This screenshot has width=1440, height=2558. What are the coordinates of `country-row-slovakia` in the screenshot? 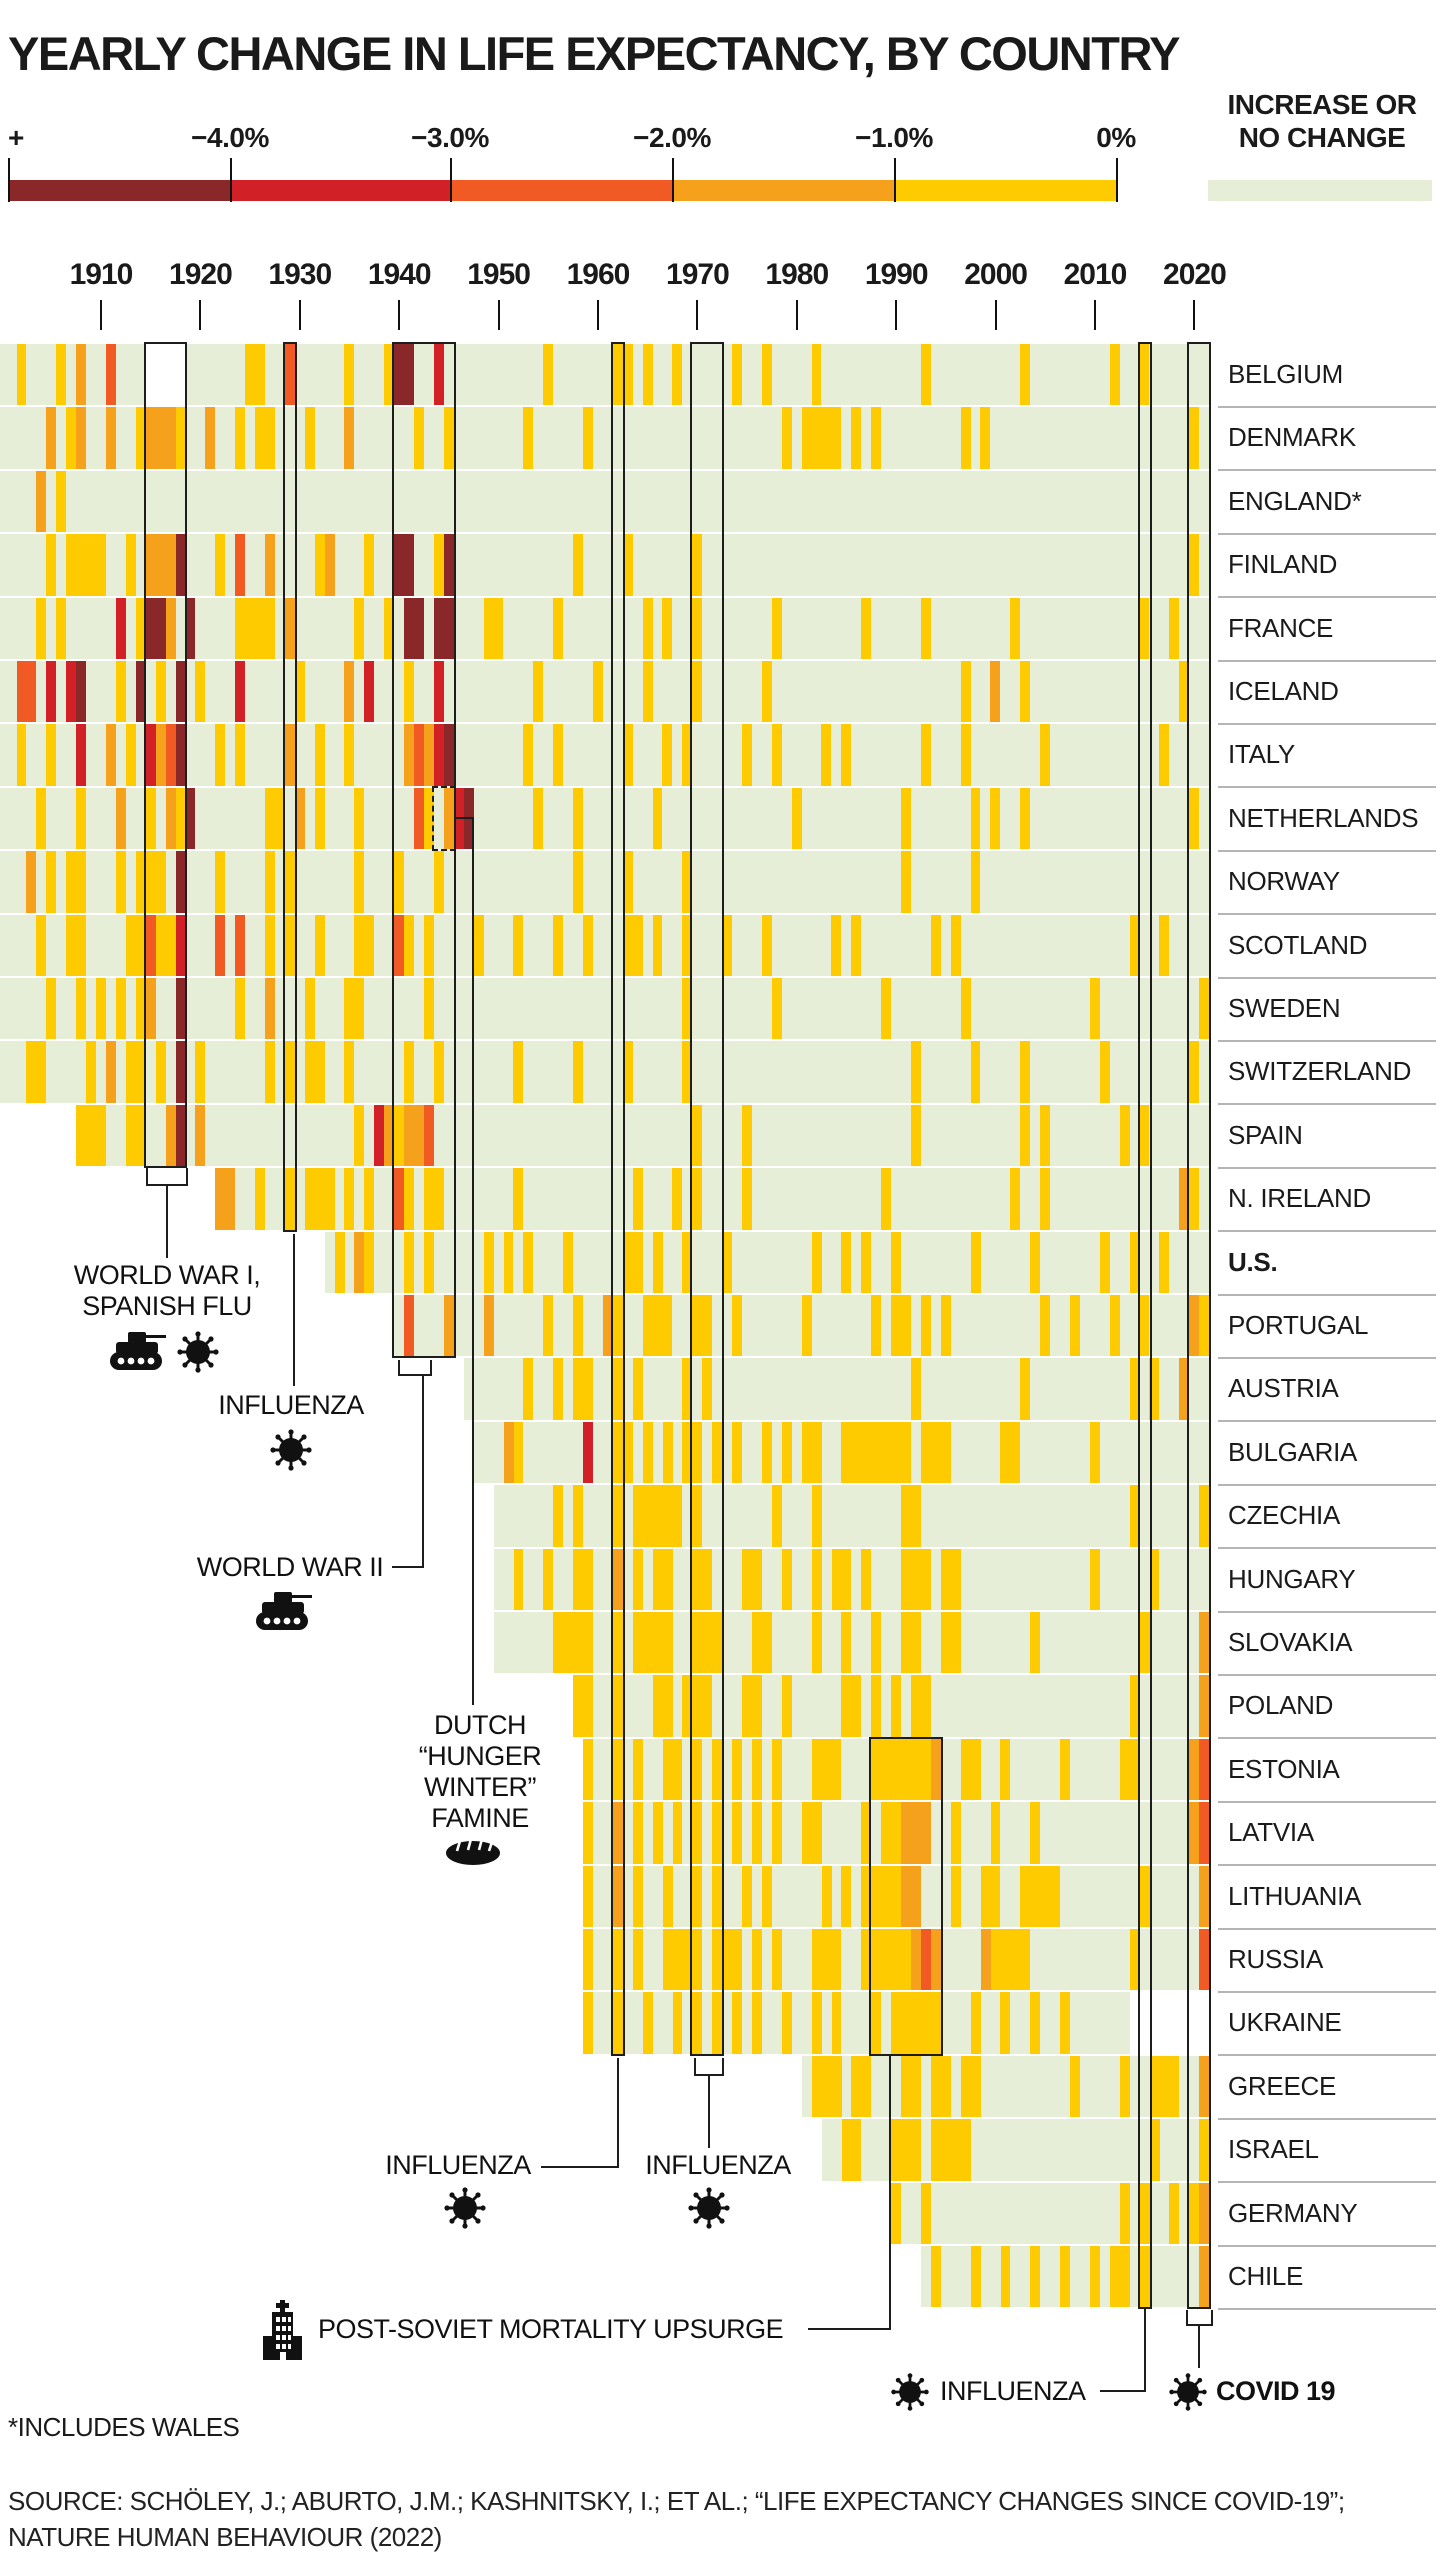 It's located at (851, 1643).